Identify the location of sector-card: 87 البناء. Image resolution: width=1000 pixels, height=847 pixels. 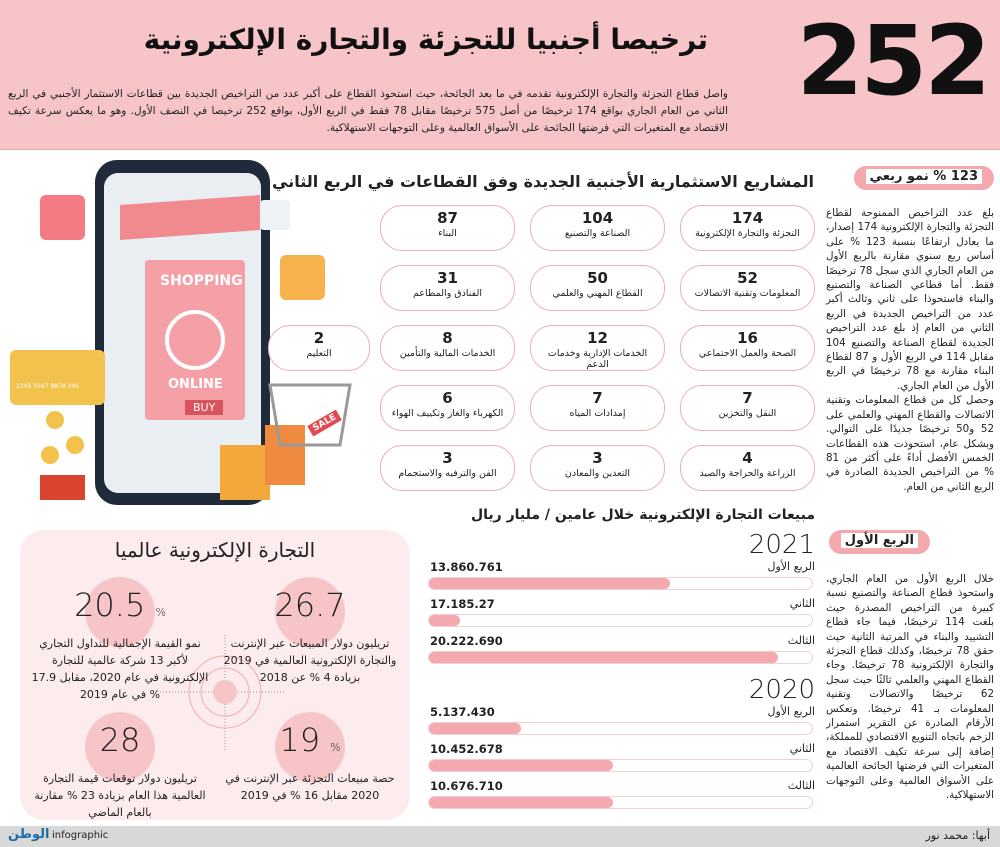
(447, 228).